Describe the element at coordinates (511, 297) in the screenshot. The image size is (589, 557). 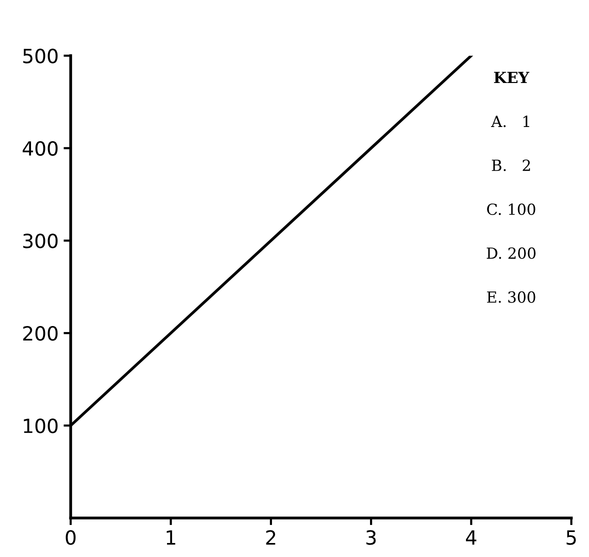
I see `annotation: E. 300` at that location.